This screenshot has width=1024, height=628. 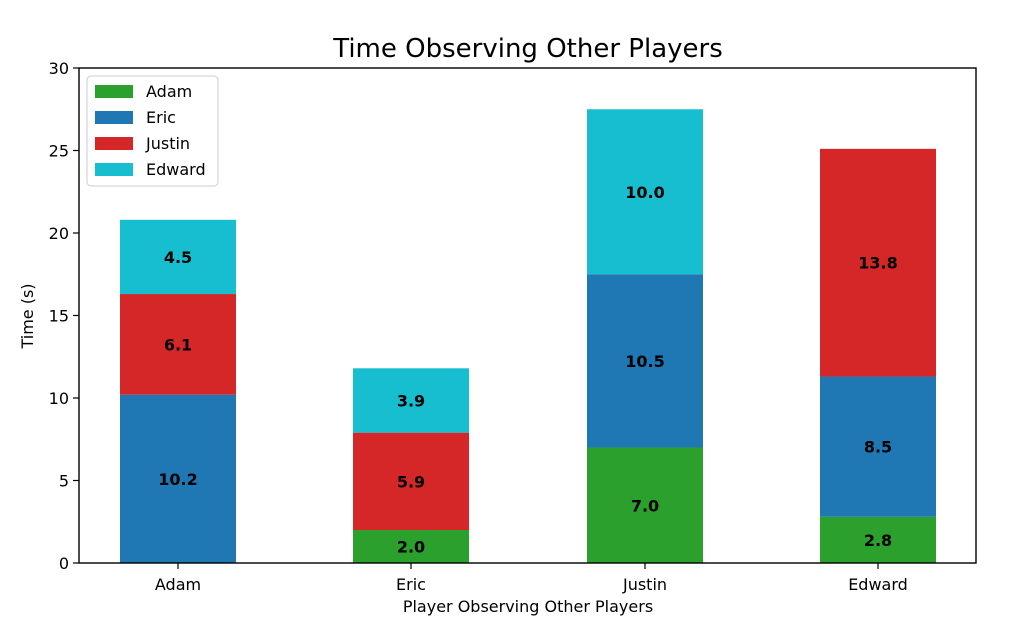 What do you see at coordinates (411, 584) in the screenshot?
I see `x-tick-label: Eric` at bounding box center [411, 584].